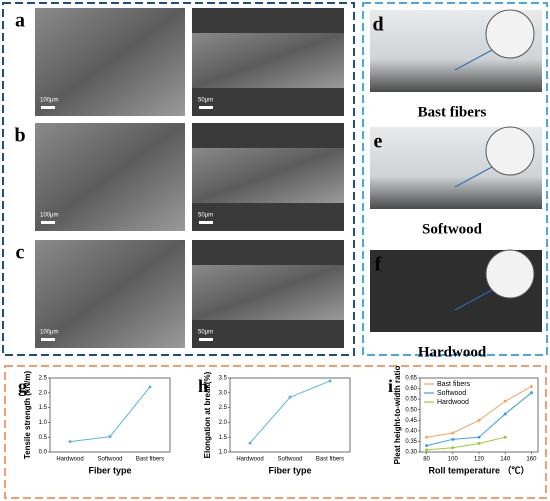  Describe the element at coordinates (411, 421) in the screenshot. I see `y-tick-label: 0.45` at that location.